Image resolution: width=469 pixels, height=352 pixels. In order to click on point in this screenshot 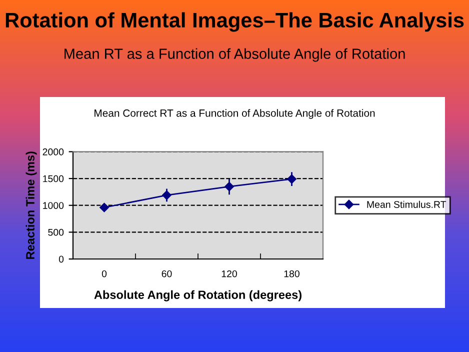, I will do `click(104, 207)`.